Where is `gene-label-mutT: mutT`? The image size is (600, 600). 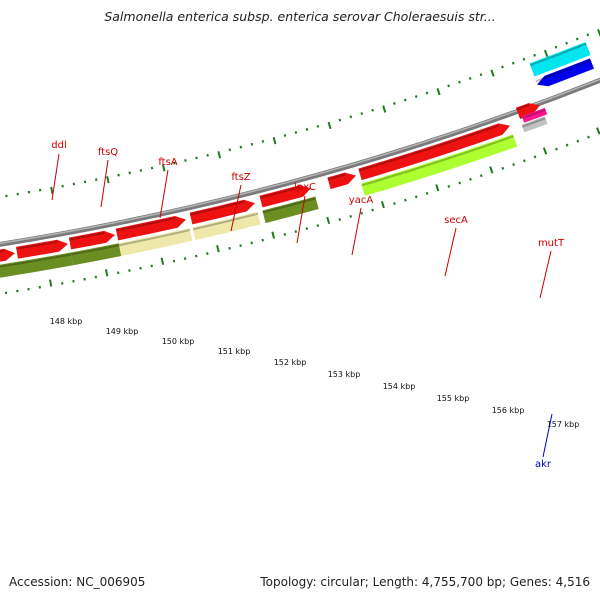 gene-label-mutT: mutT is located at coordinates (551, 243).